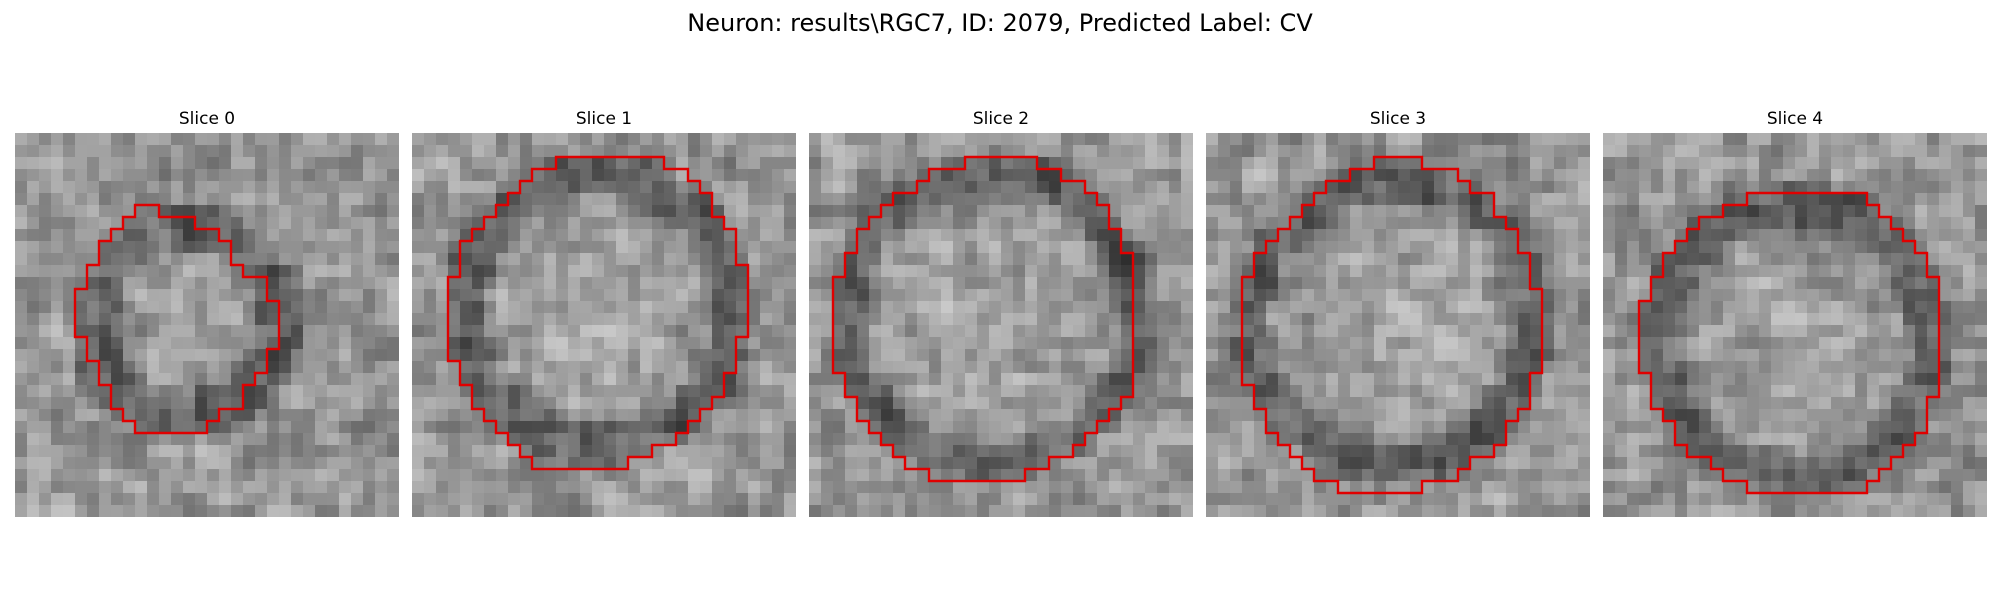  I want to click on slice-title-3: Slice 3, so click(1398, 119).